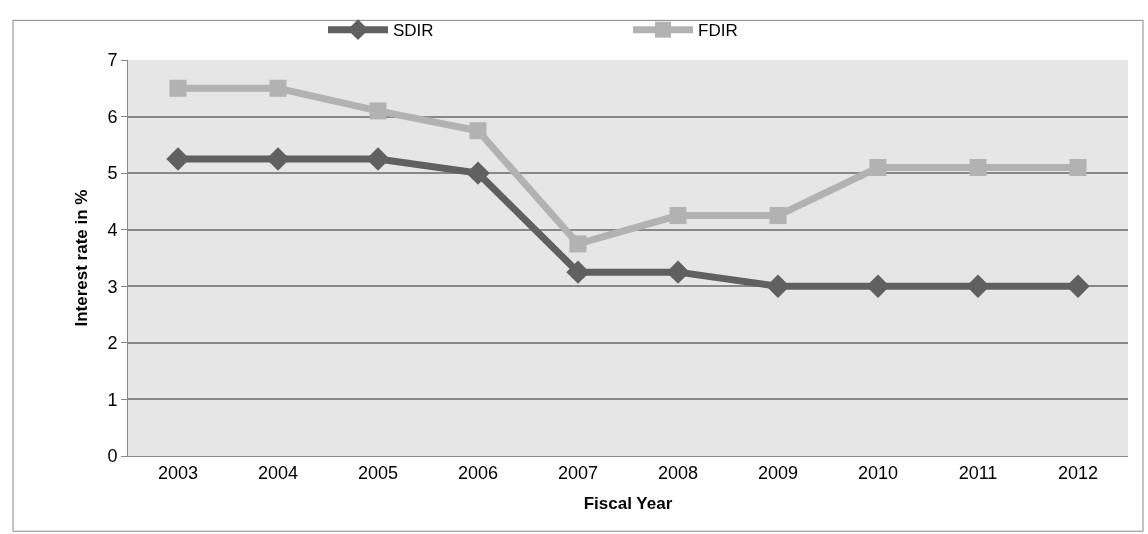  What do you see at coordinates (112, 286) in the screenshot?
I see `y-tick-label: 3` at bounding box center [112, 286].